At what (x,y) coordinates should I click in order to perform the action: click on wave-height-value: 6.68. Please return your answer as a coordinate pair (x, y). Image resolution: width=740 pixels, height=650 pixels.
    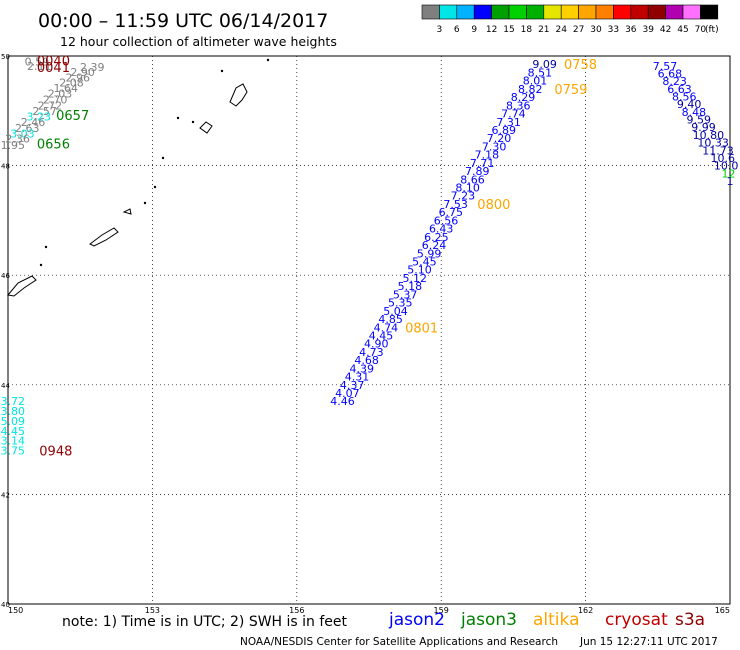
    Looking at the image, I should click on (670, 74).